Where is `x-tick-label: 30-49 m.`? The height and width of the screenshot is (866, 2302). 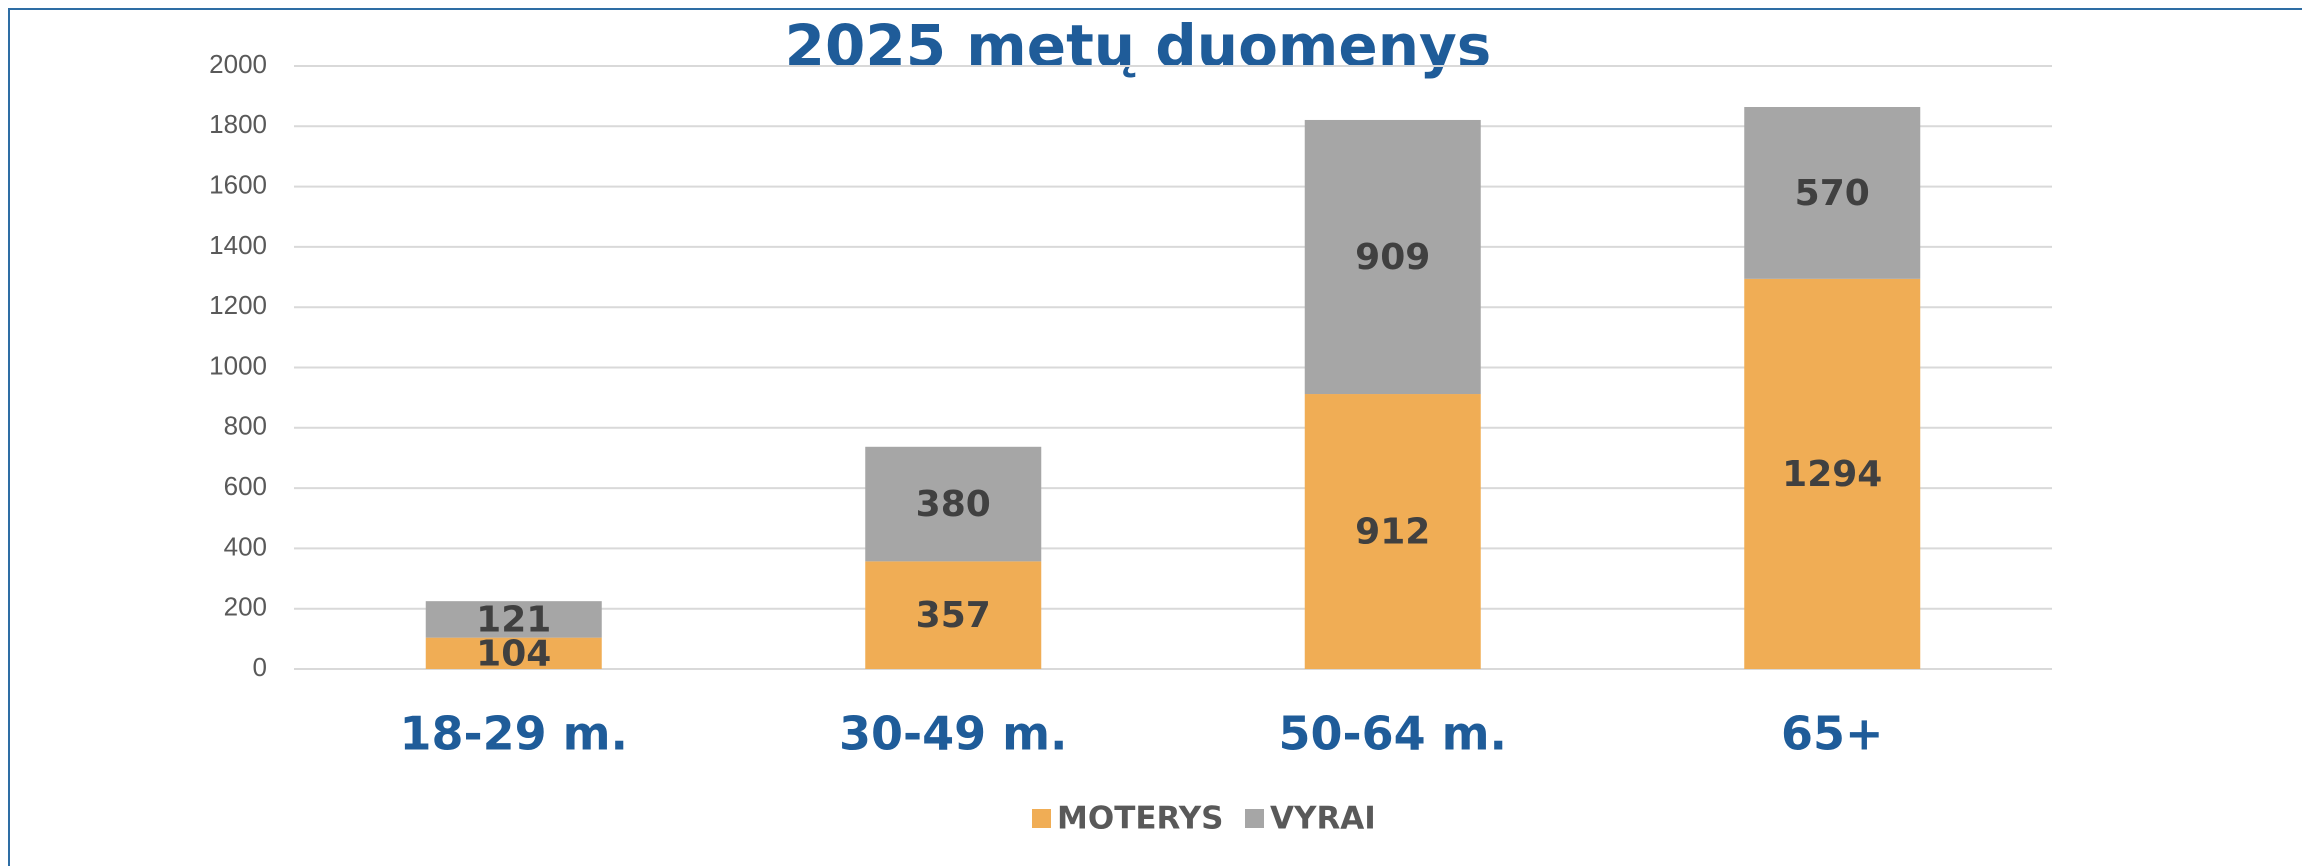 x-tick-label: 30-49 m. is located at coordinates (953, 734).